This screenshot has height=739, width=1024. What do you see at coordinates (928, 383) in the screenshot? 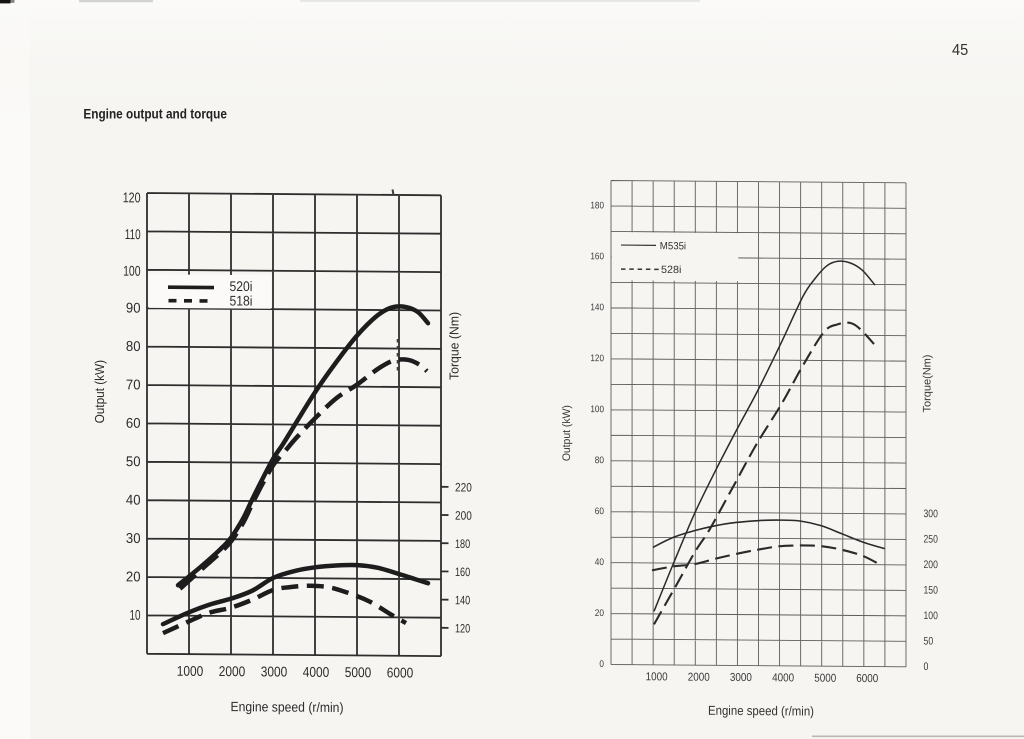
I see `svg-text: Torque(Nm)` at bounding box center [928, 383].